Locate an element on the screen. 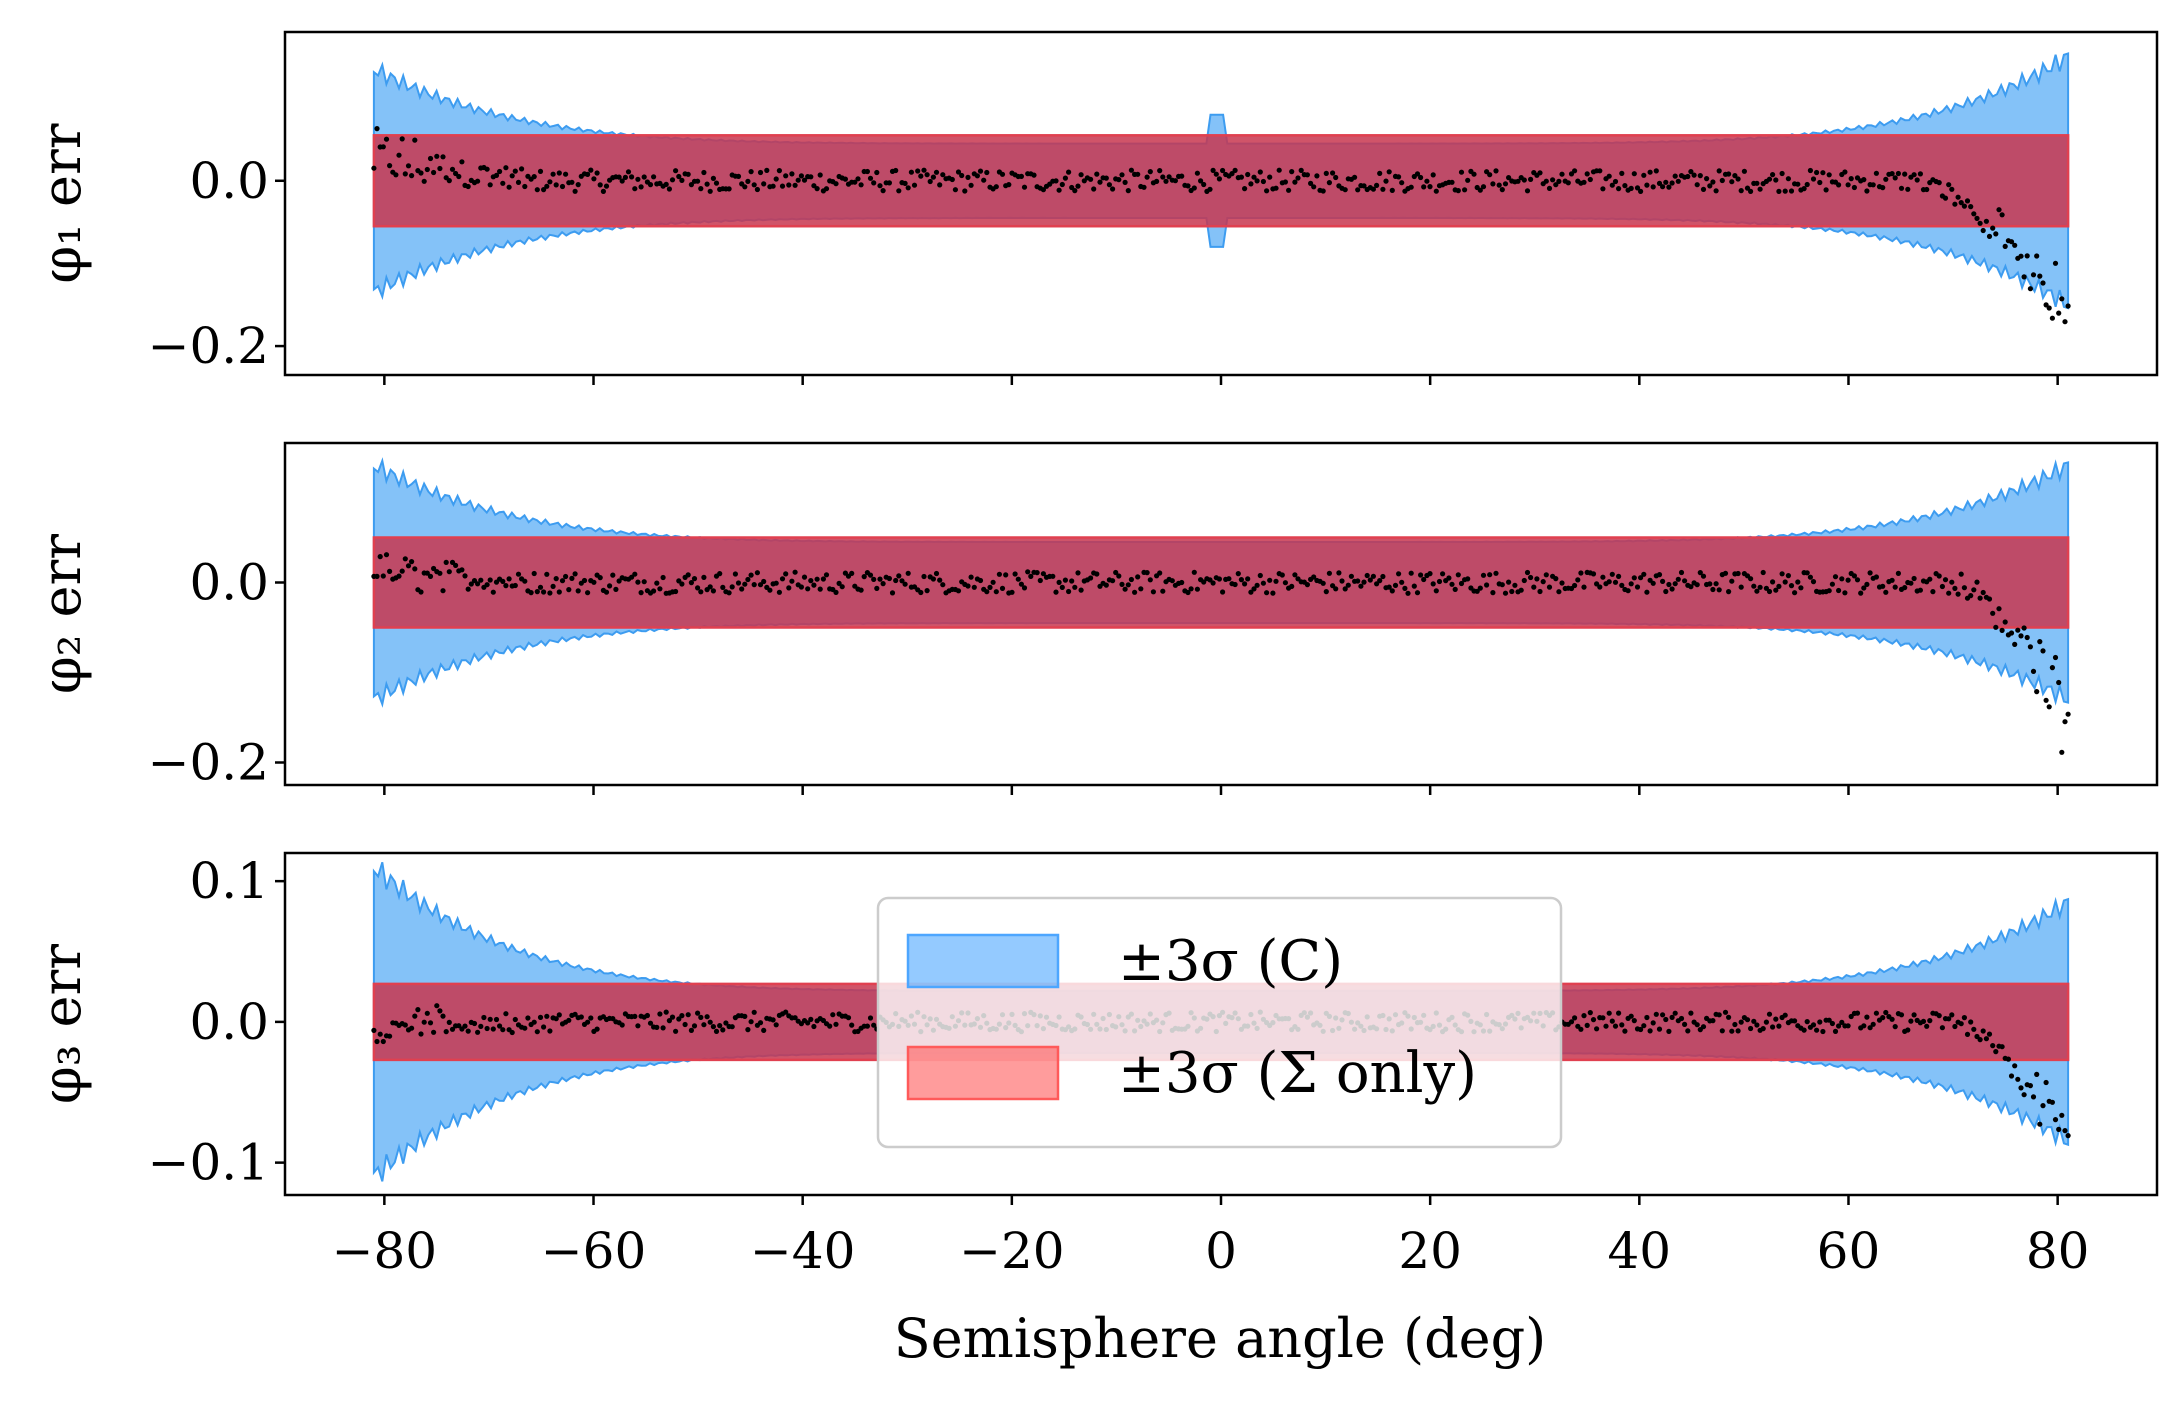 The height and width of the screenshot is (1404, 2177). x-axis-label: Semisphere angle (deg) is located at coordinates (1220, 1338).